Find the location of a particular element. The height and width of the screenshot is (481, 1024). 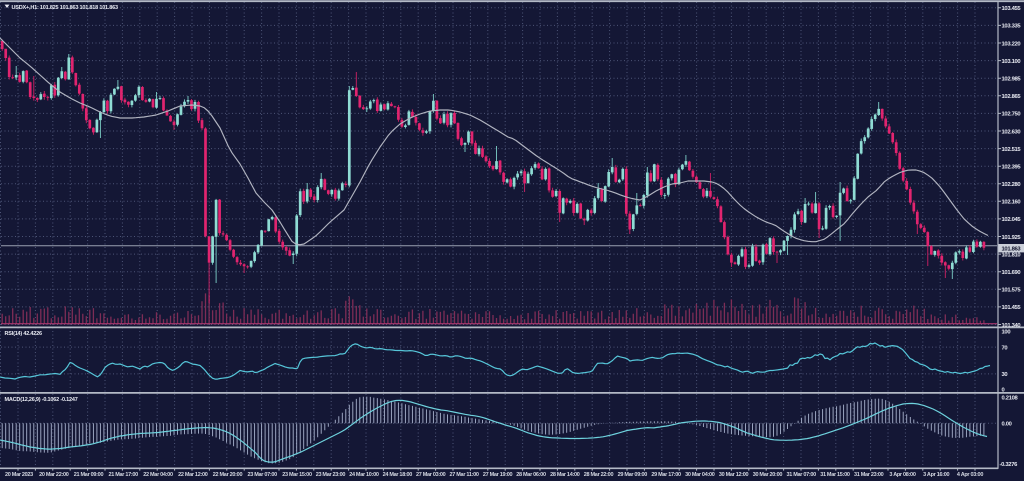

svg-text: 102.160 is located at coordinates (1011, 203).